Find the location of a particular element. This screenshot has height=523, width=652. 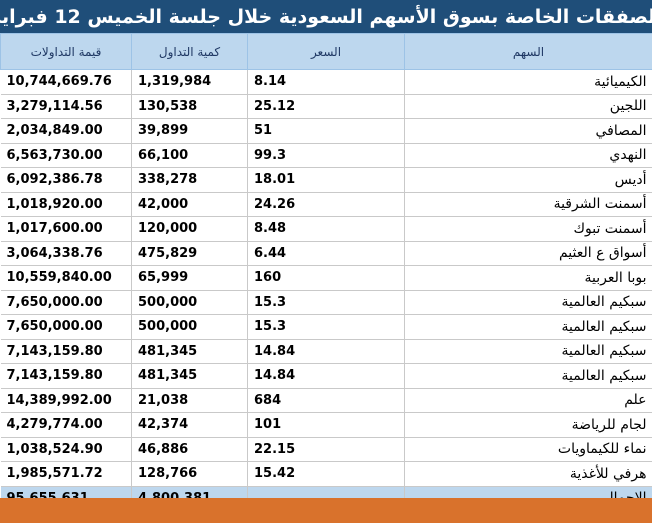

cell-price: 22.15 is located at coordinates (326, 449).